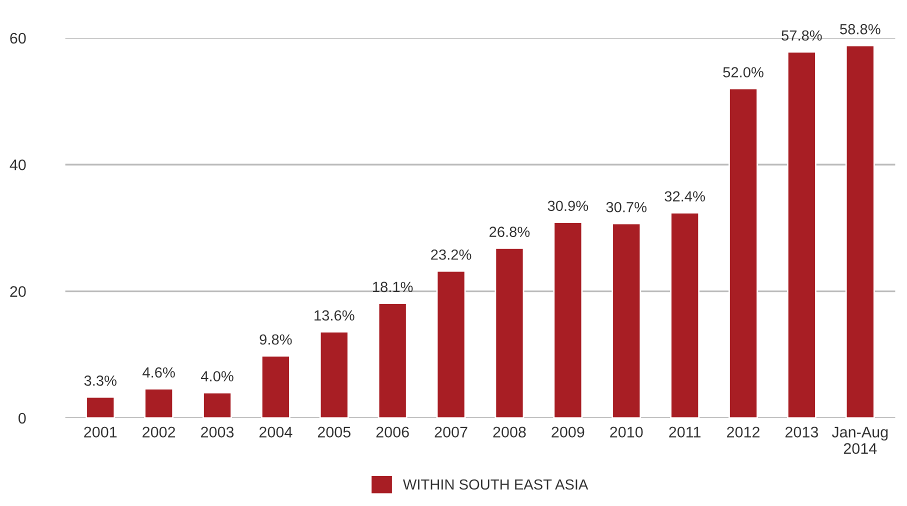 The width and height of the screenshot is (907, 506). I want to click on y-tick-label: 0, so click(22, 418).